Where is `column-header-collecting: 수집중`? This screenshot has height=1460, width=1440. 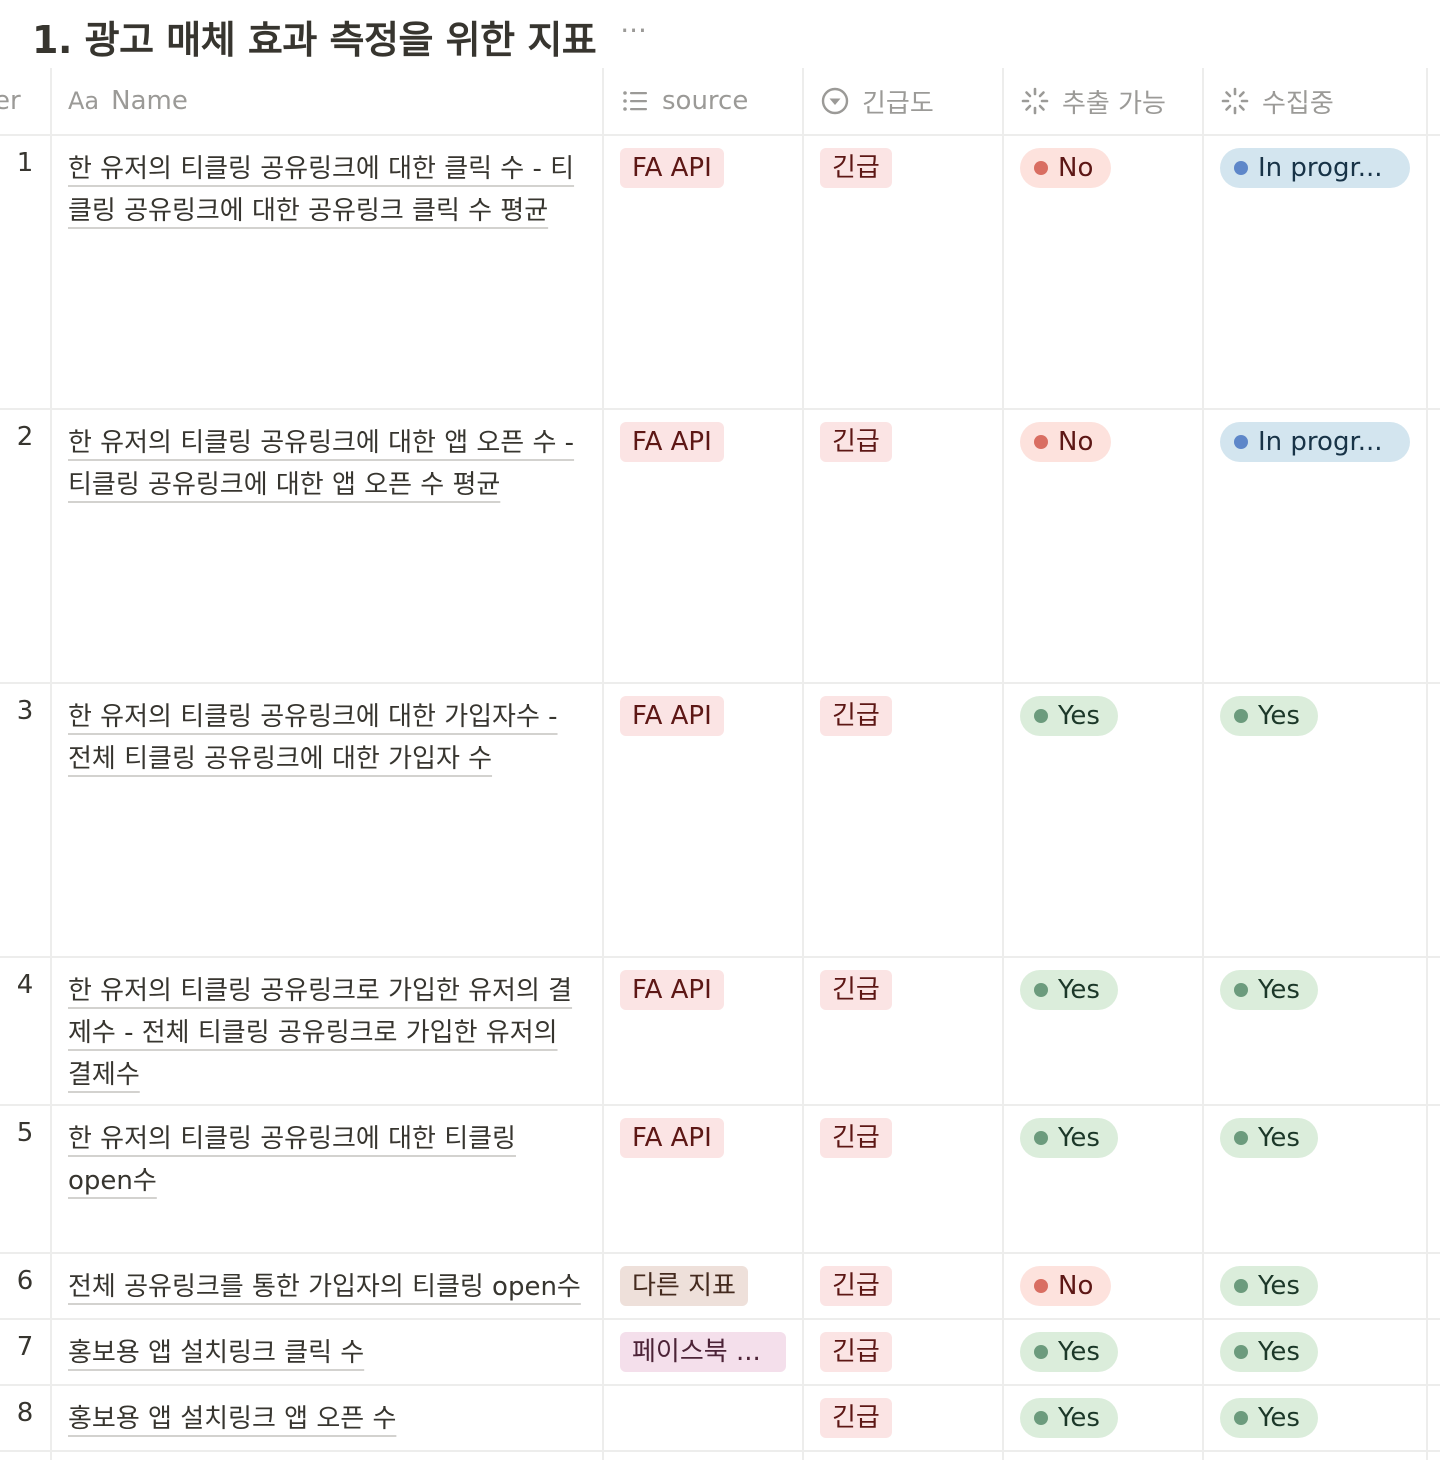 column-header-collecting: 수집중 is located at coordinates (1316, 101).